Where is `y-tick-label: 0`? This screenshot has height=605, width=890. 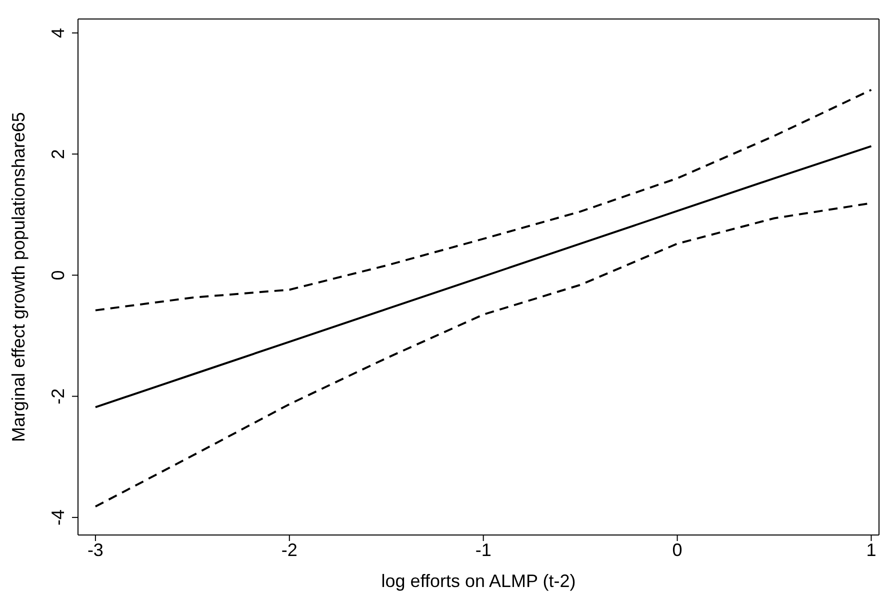
y-tick-label: 0 is located at coordinates (58, 275).